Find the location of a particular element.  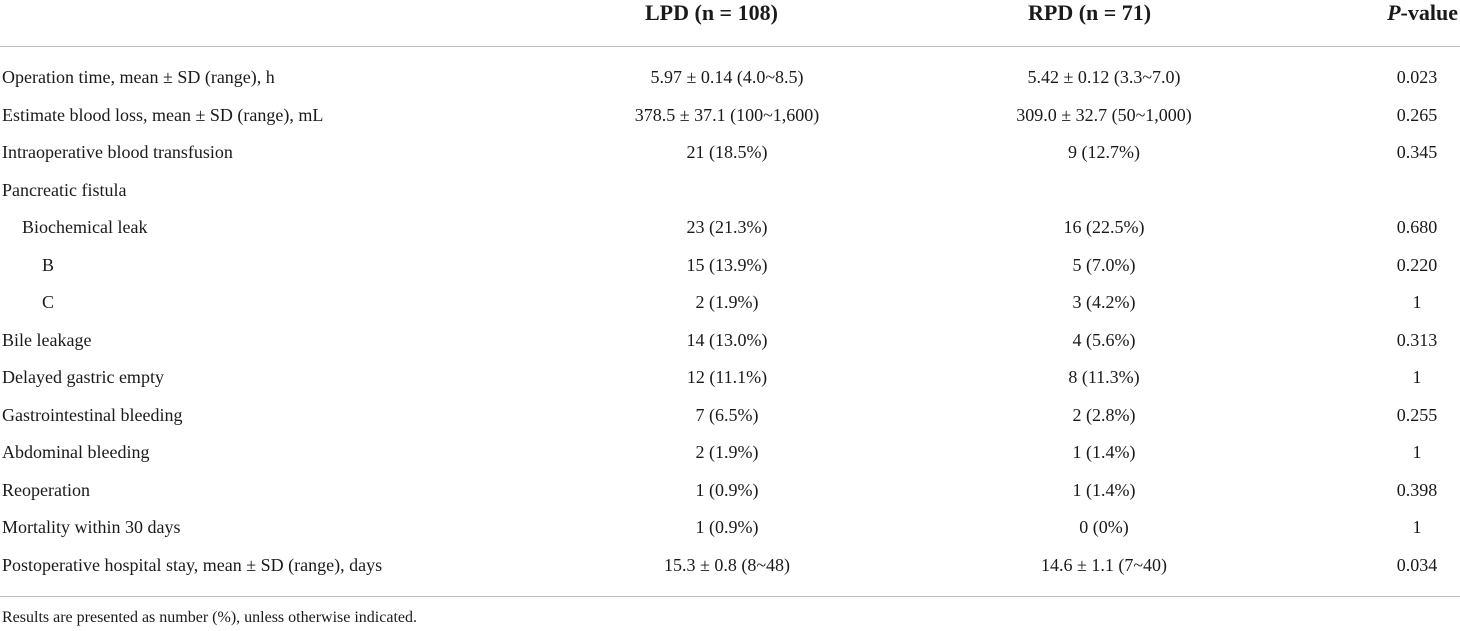

cell-rpd: 5.42 ± 0.12 (3.3~7.0) is located at coordinates (1104, 77).